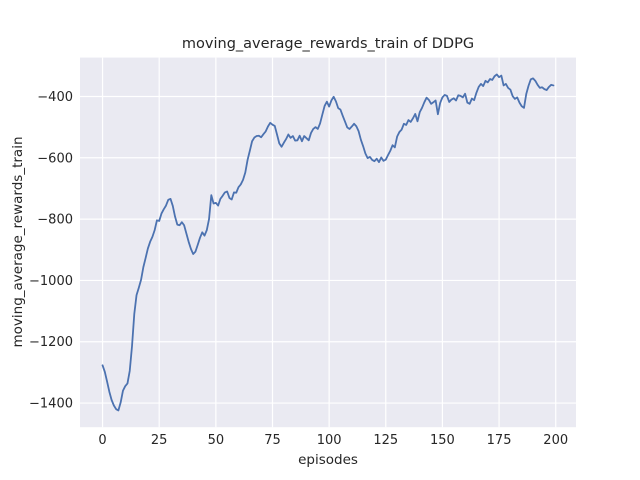 Image resolution: width=640 pixels, height=480 pixels. Describe the element at coordinates (51, 342) in the screenshot. I see `y-tick-label: −1200` at that location.